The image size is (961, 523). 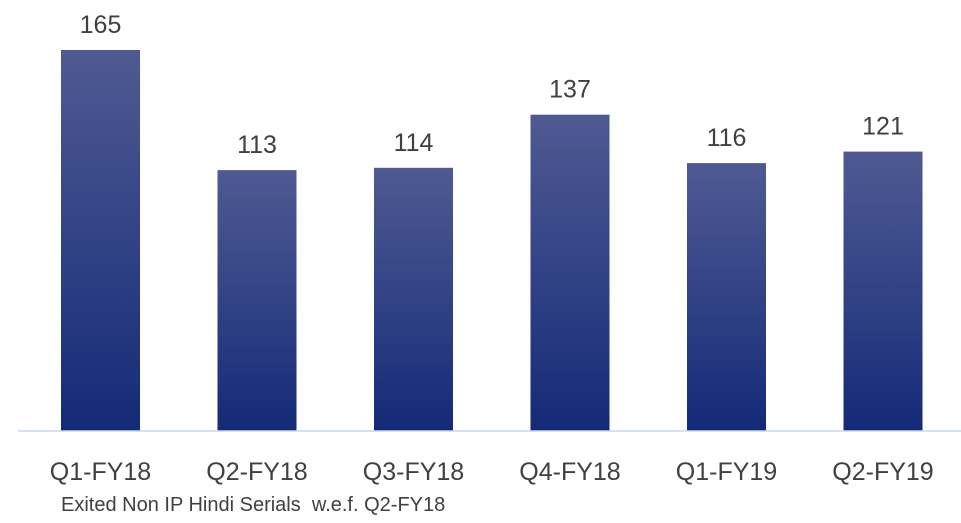 I want to click on bar-q3-fy18, so click(x=413, y=299).